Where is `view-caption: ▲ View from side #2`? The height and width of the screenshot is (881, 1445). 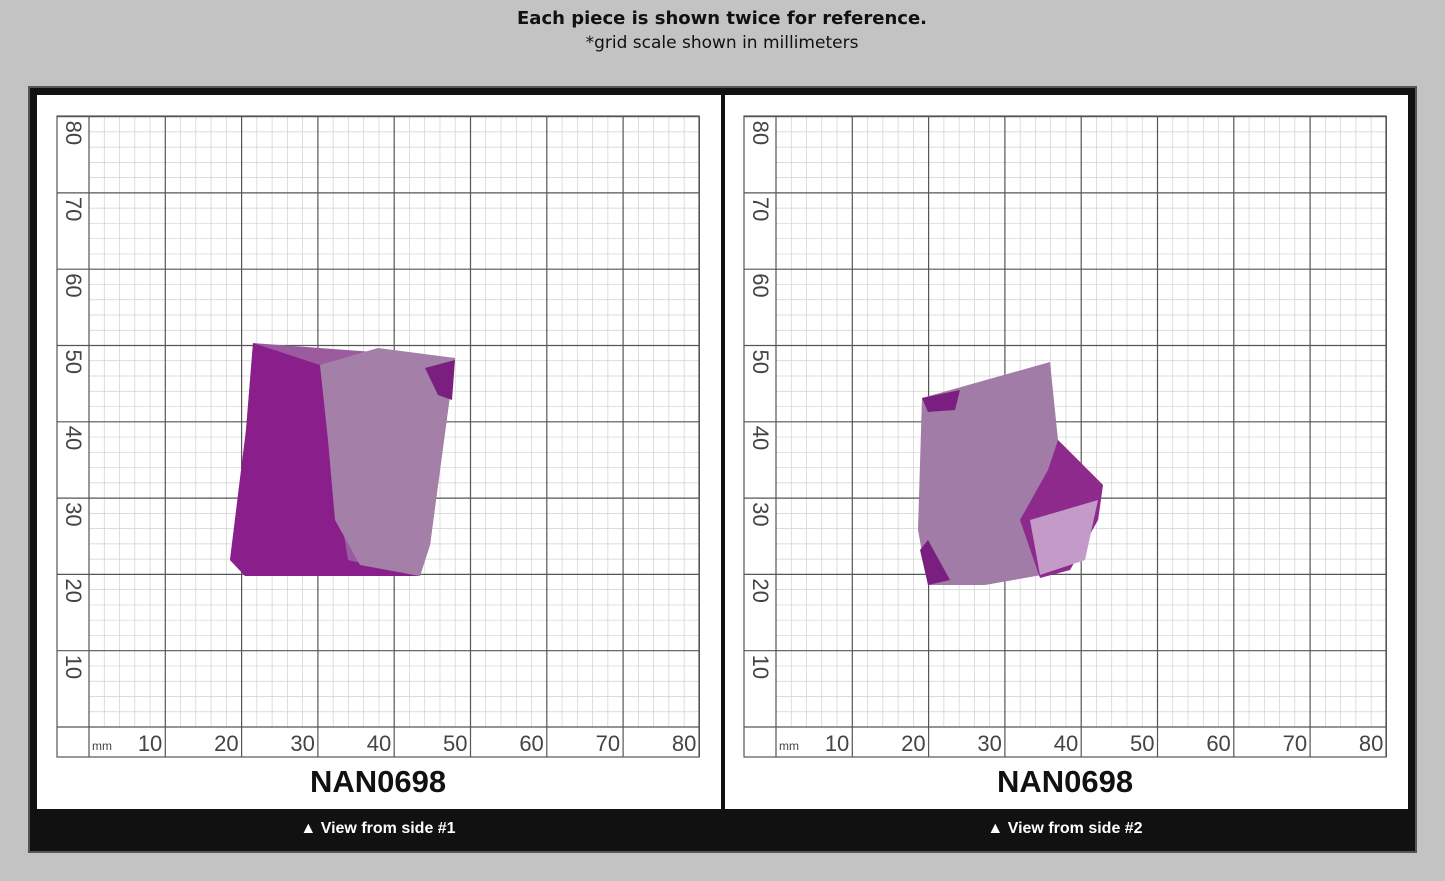 view-caption: ▲ View from side #2 is located at coordinates (1064, 828).